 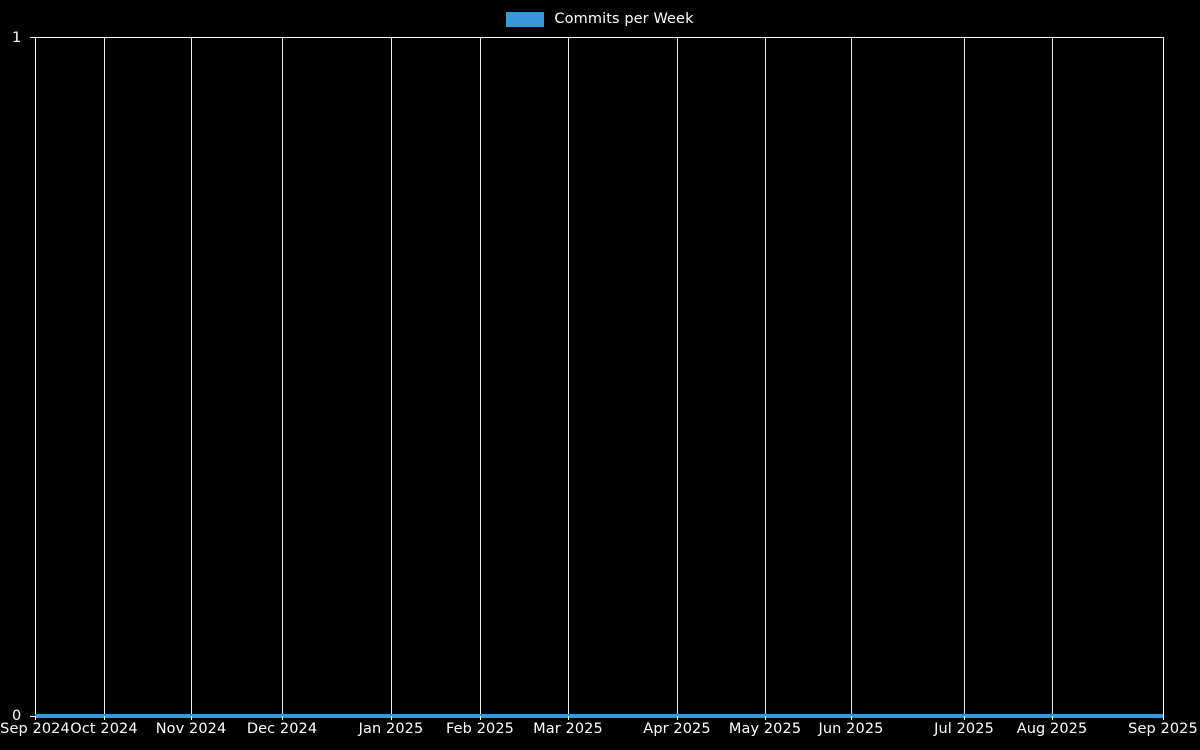 I want to click on y-tick-label-0: 0, so click(x=17, y=715).